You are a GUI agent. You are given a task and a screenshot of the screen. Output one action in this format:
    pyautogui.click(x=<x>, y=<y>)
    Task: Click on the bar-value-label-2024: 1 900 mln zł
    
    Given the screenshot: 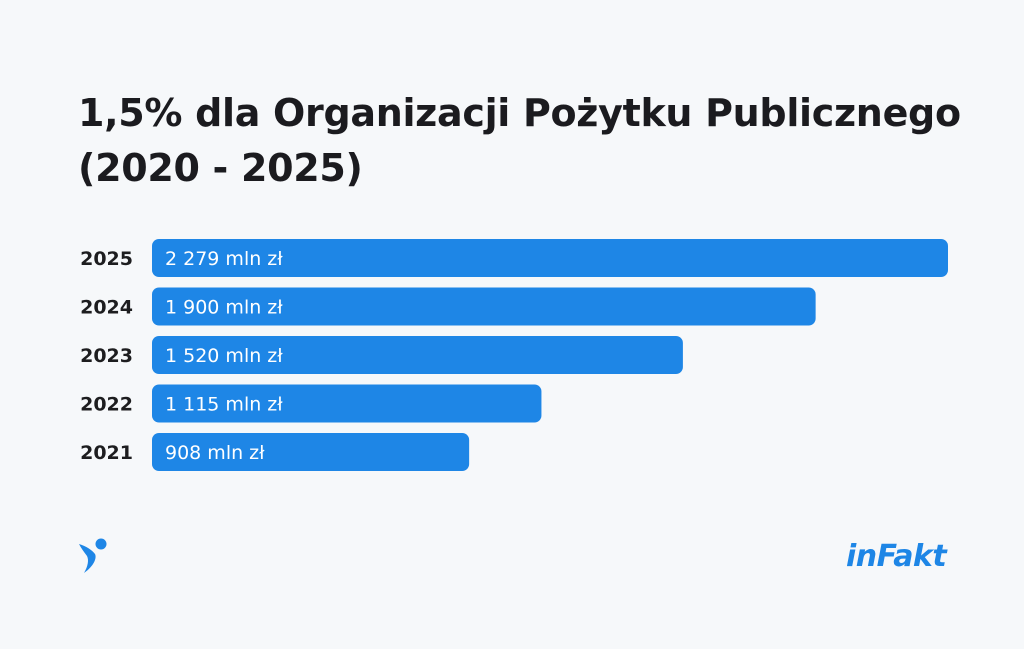 What is the action you would take?
    pyautogui.click(x=224, y=308)
    